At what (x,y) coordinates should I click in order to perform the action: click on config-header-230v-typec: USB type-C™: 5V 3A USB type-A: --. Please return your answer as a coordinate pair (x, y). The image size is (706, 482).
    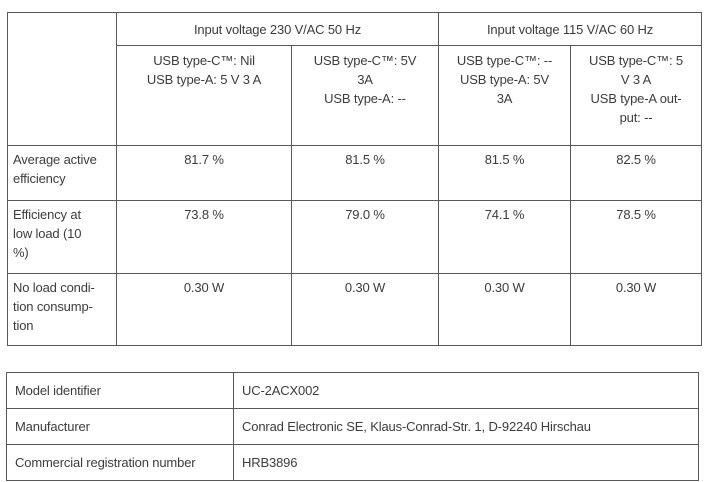
    Looking at the image, I should click on (365, 95).